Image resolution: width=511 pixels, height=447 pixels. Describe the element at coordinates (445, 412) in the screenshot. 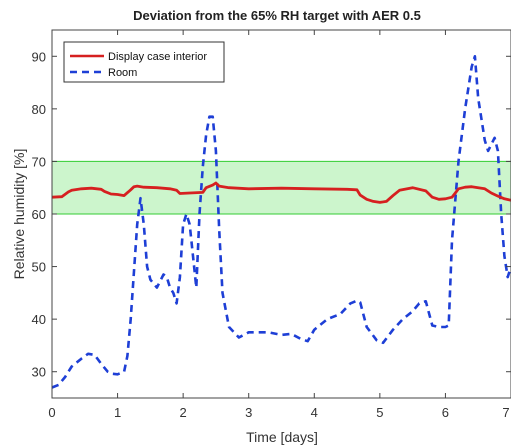

I see `x-tick-label: 6` at that location.